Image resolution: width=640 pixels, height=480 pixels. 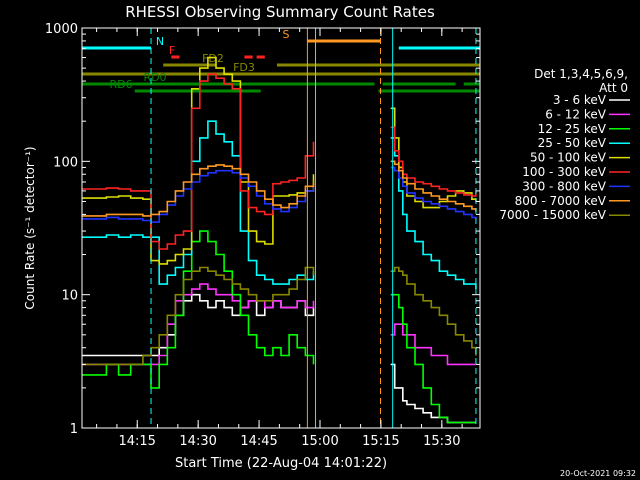 I want to click on flag-label: S, so click(x=286, y=34).